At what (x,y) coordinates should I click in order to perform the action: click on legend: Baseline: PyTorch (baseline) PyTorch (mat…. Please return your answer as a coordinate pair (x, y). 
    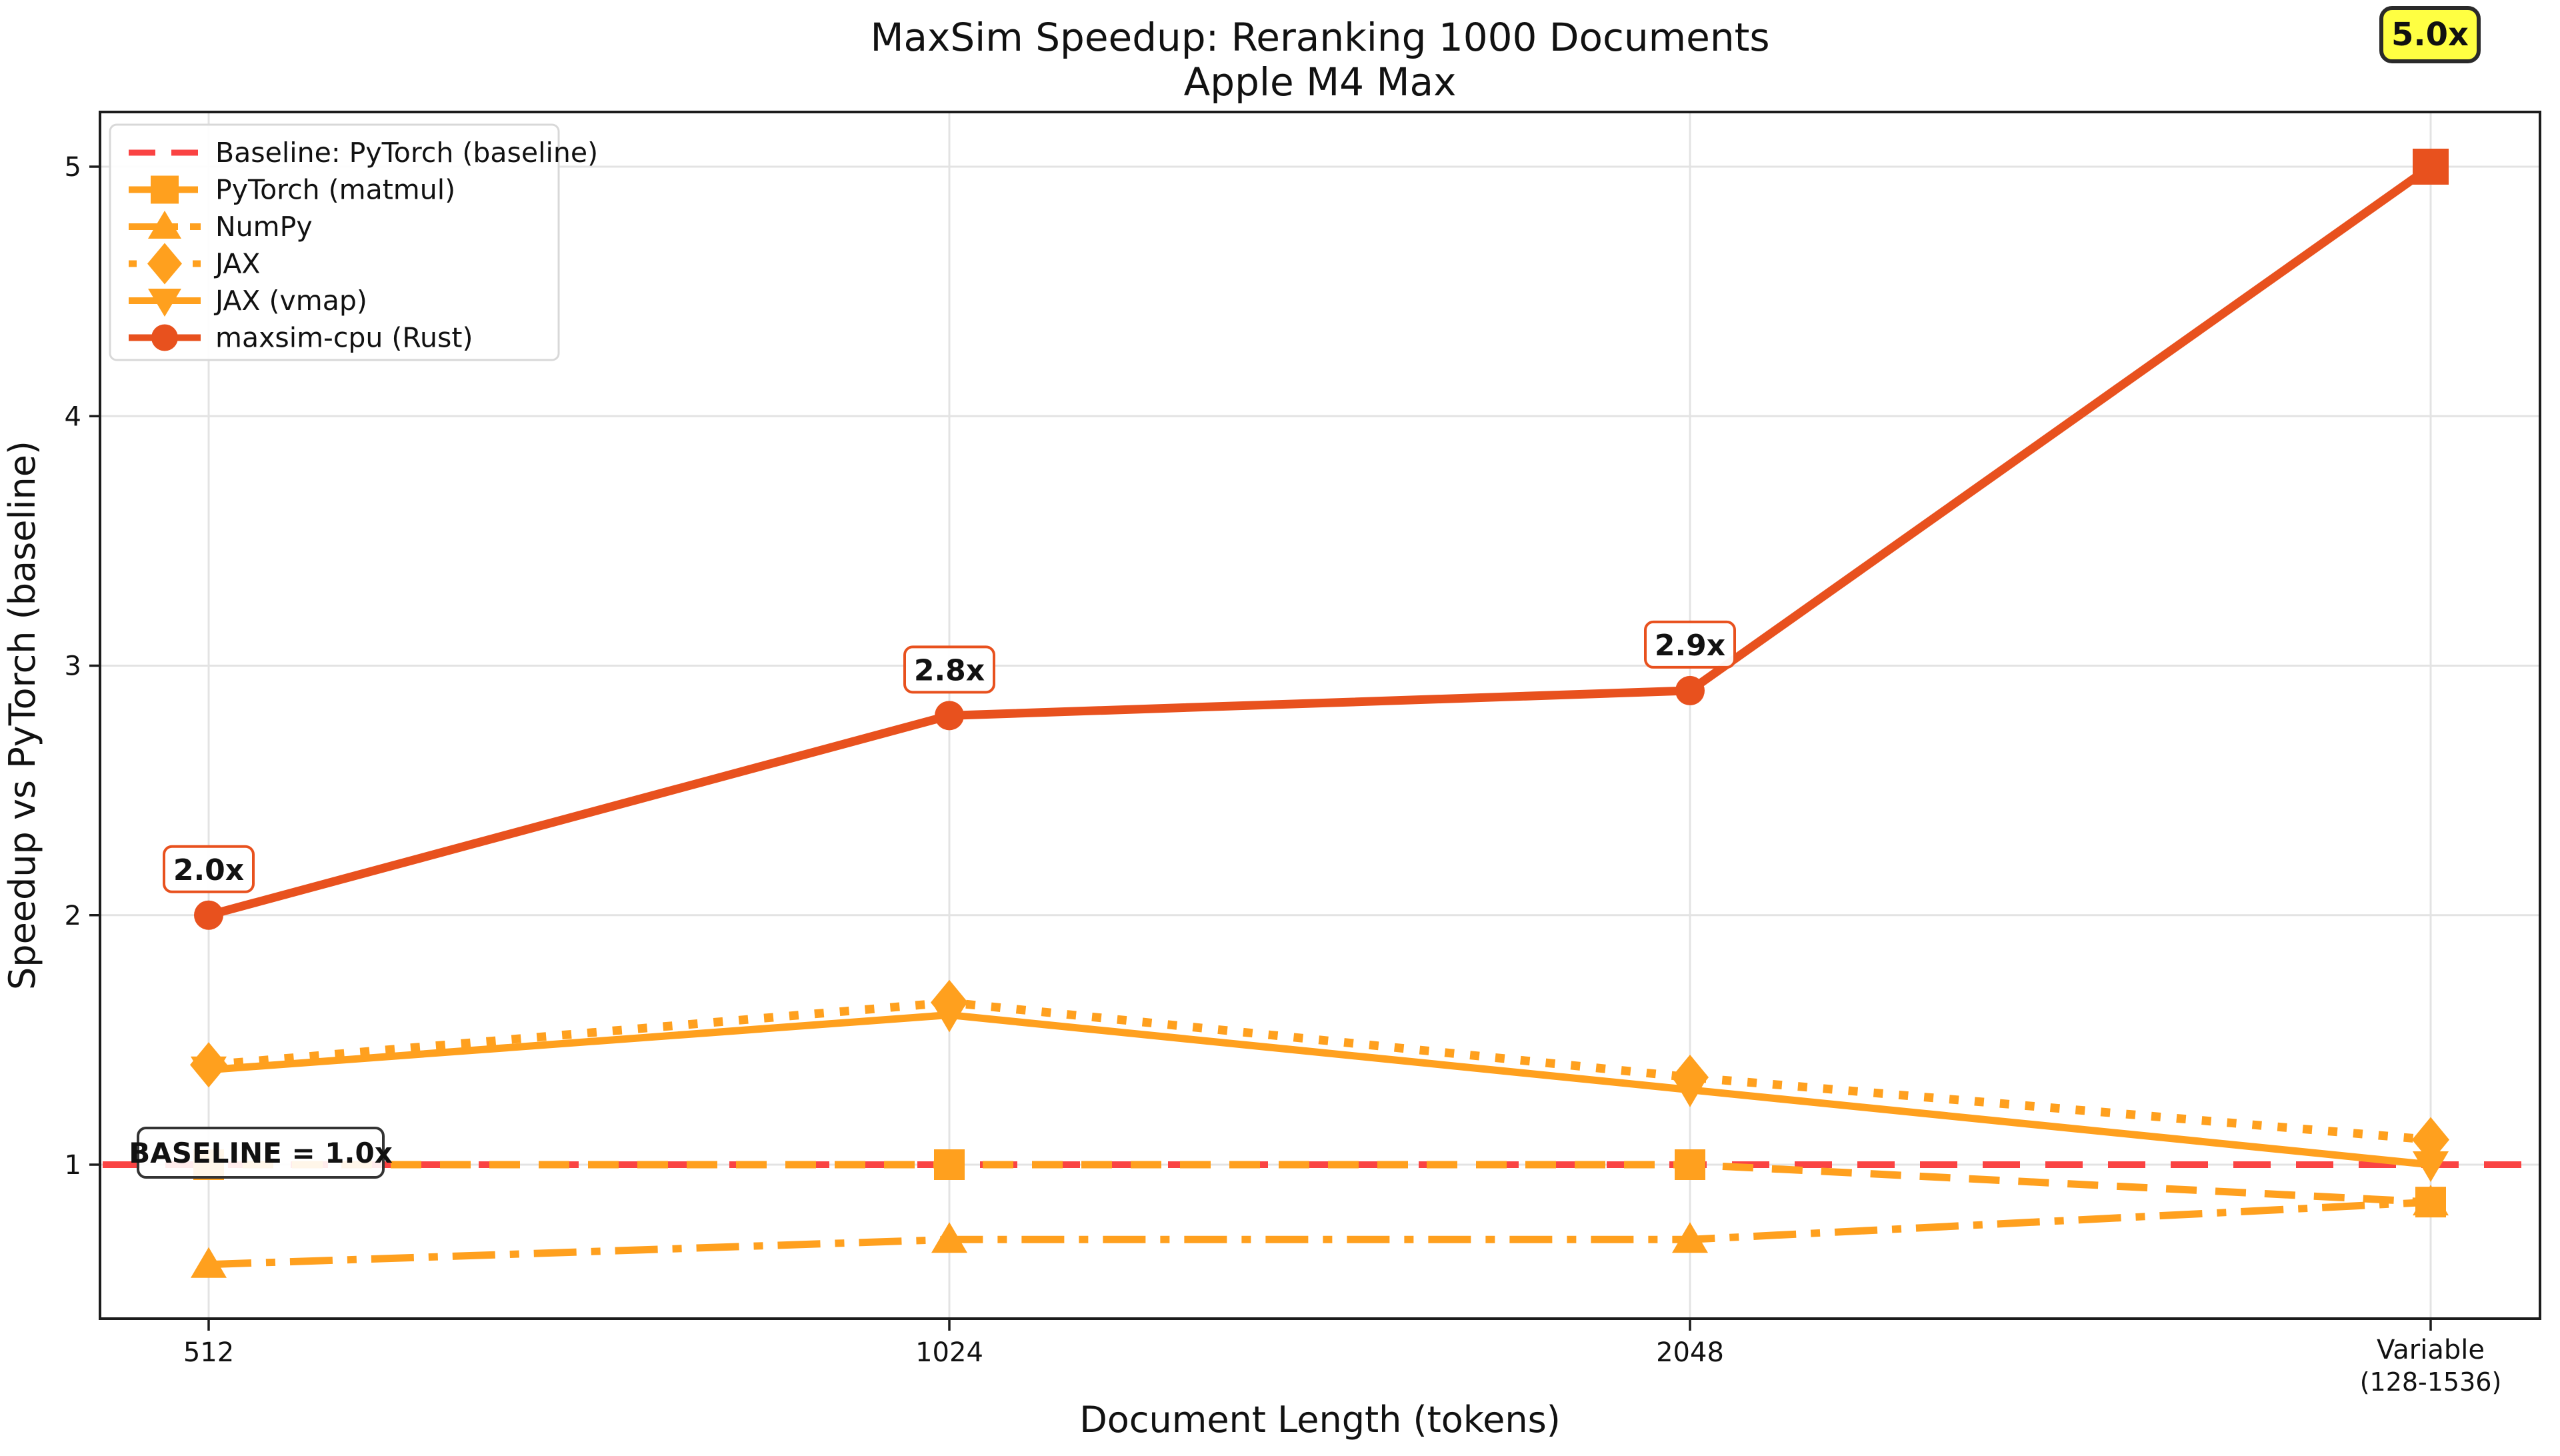
    Looking at the image, I should click on (353, 242).